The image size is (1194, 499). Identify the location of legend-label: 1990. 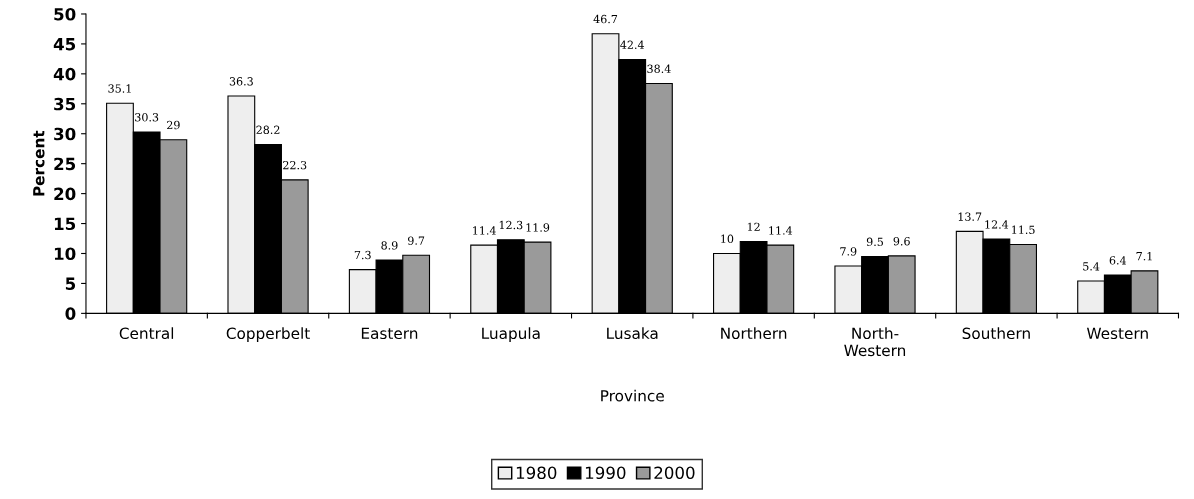
(605, 473).